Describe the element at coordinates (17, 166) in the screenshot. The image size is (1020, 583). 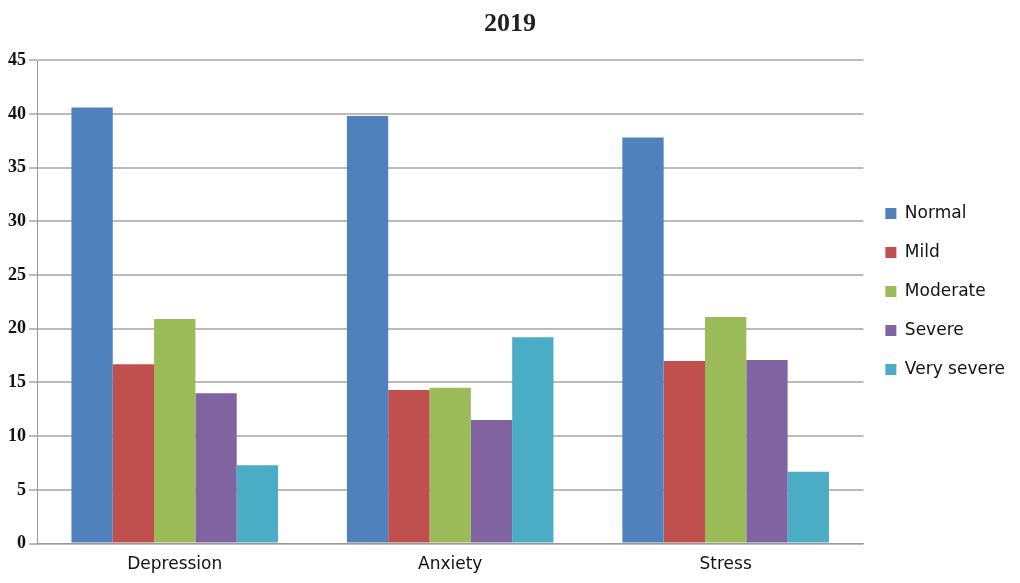
I see `y-tick-label: 35` at that location.